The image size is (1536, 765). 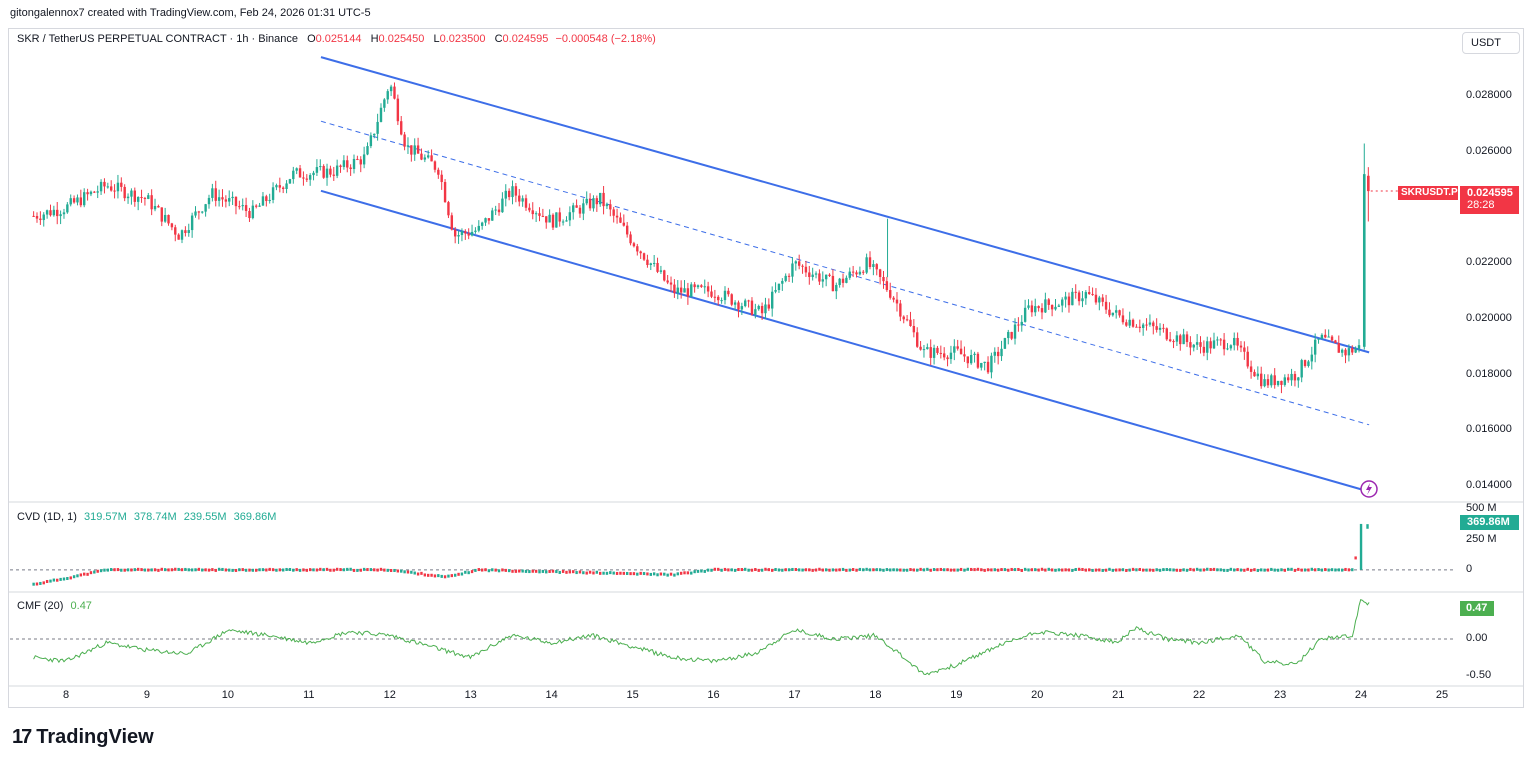 What do you see at coordinates (794, 695) in the screenshot?
I see `time-axis-tick: 17` at bounding box center [794, 695].